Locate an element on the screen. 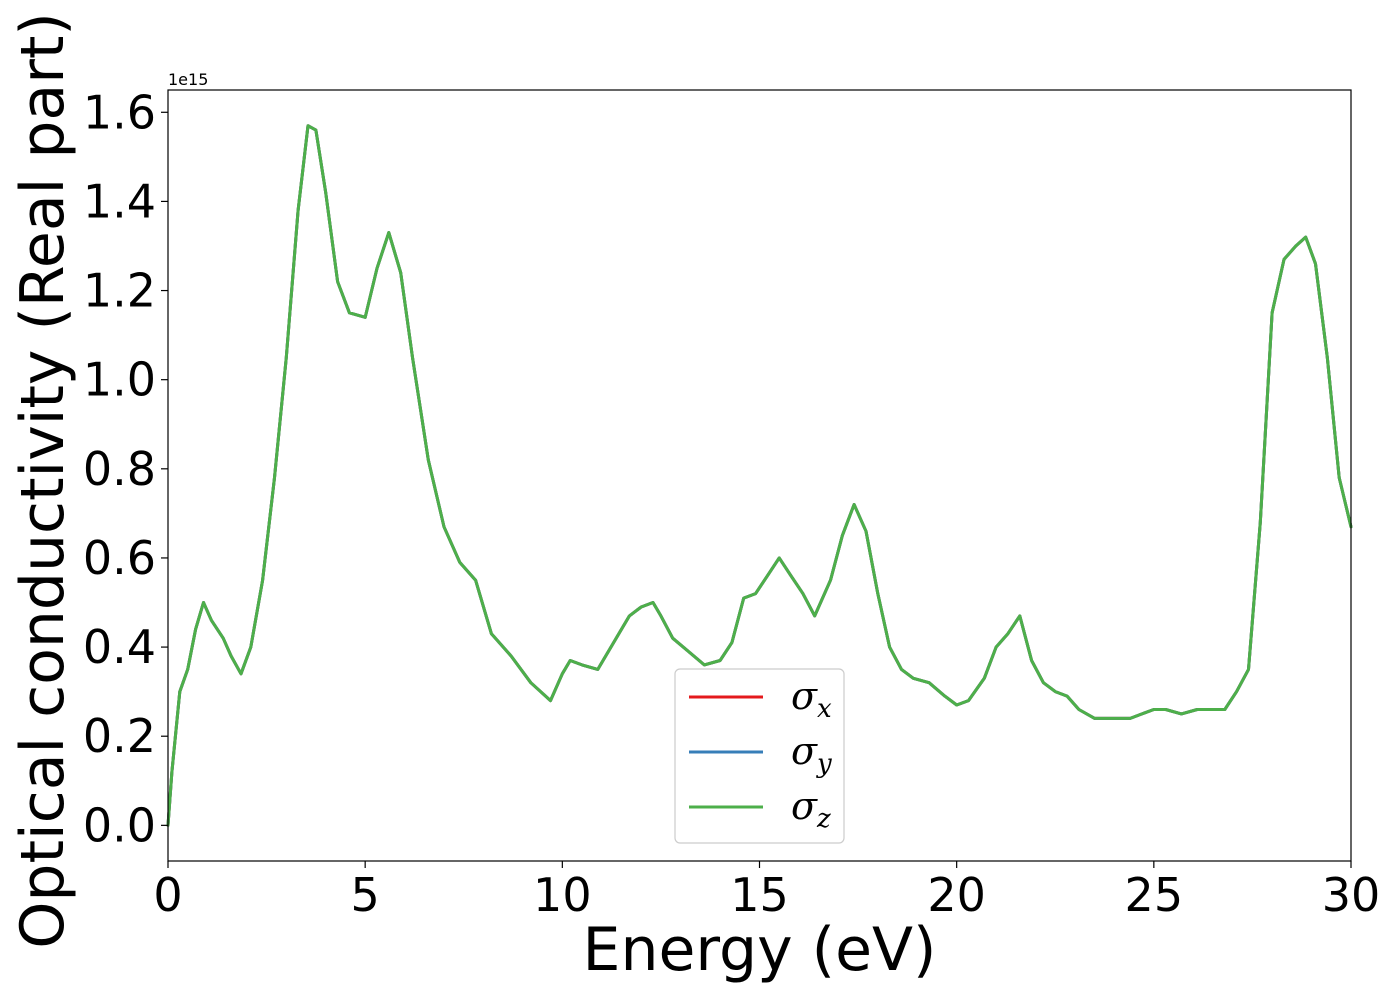 This screenshot has height=1000, width=1400. y-axis-ticks: 0.0 0.2 0.4 0.6 0.8 1.0 1.2 1.4 1.6 is located at coordinates (125, 468).